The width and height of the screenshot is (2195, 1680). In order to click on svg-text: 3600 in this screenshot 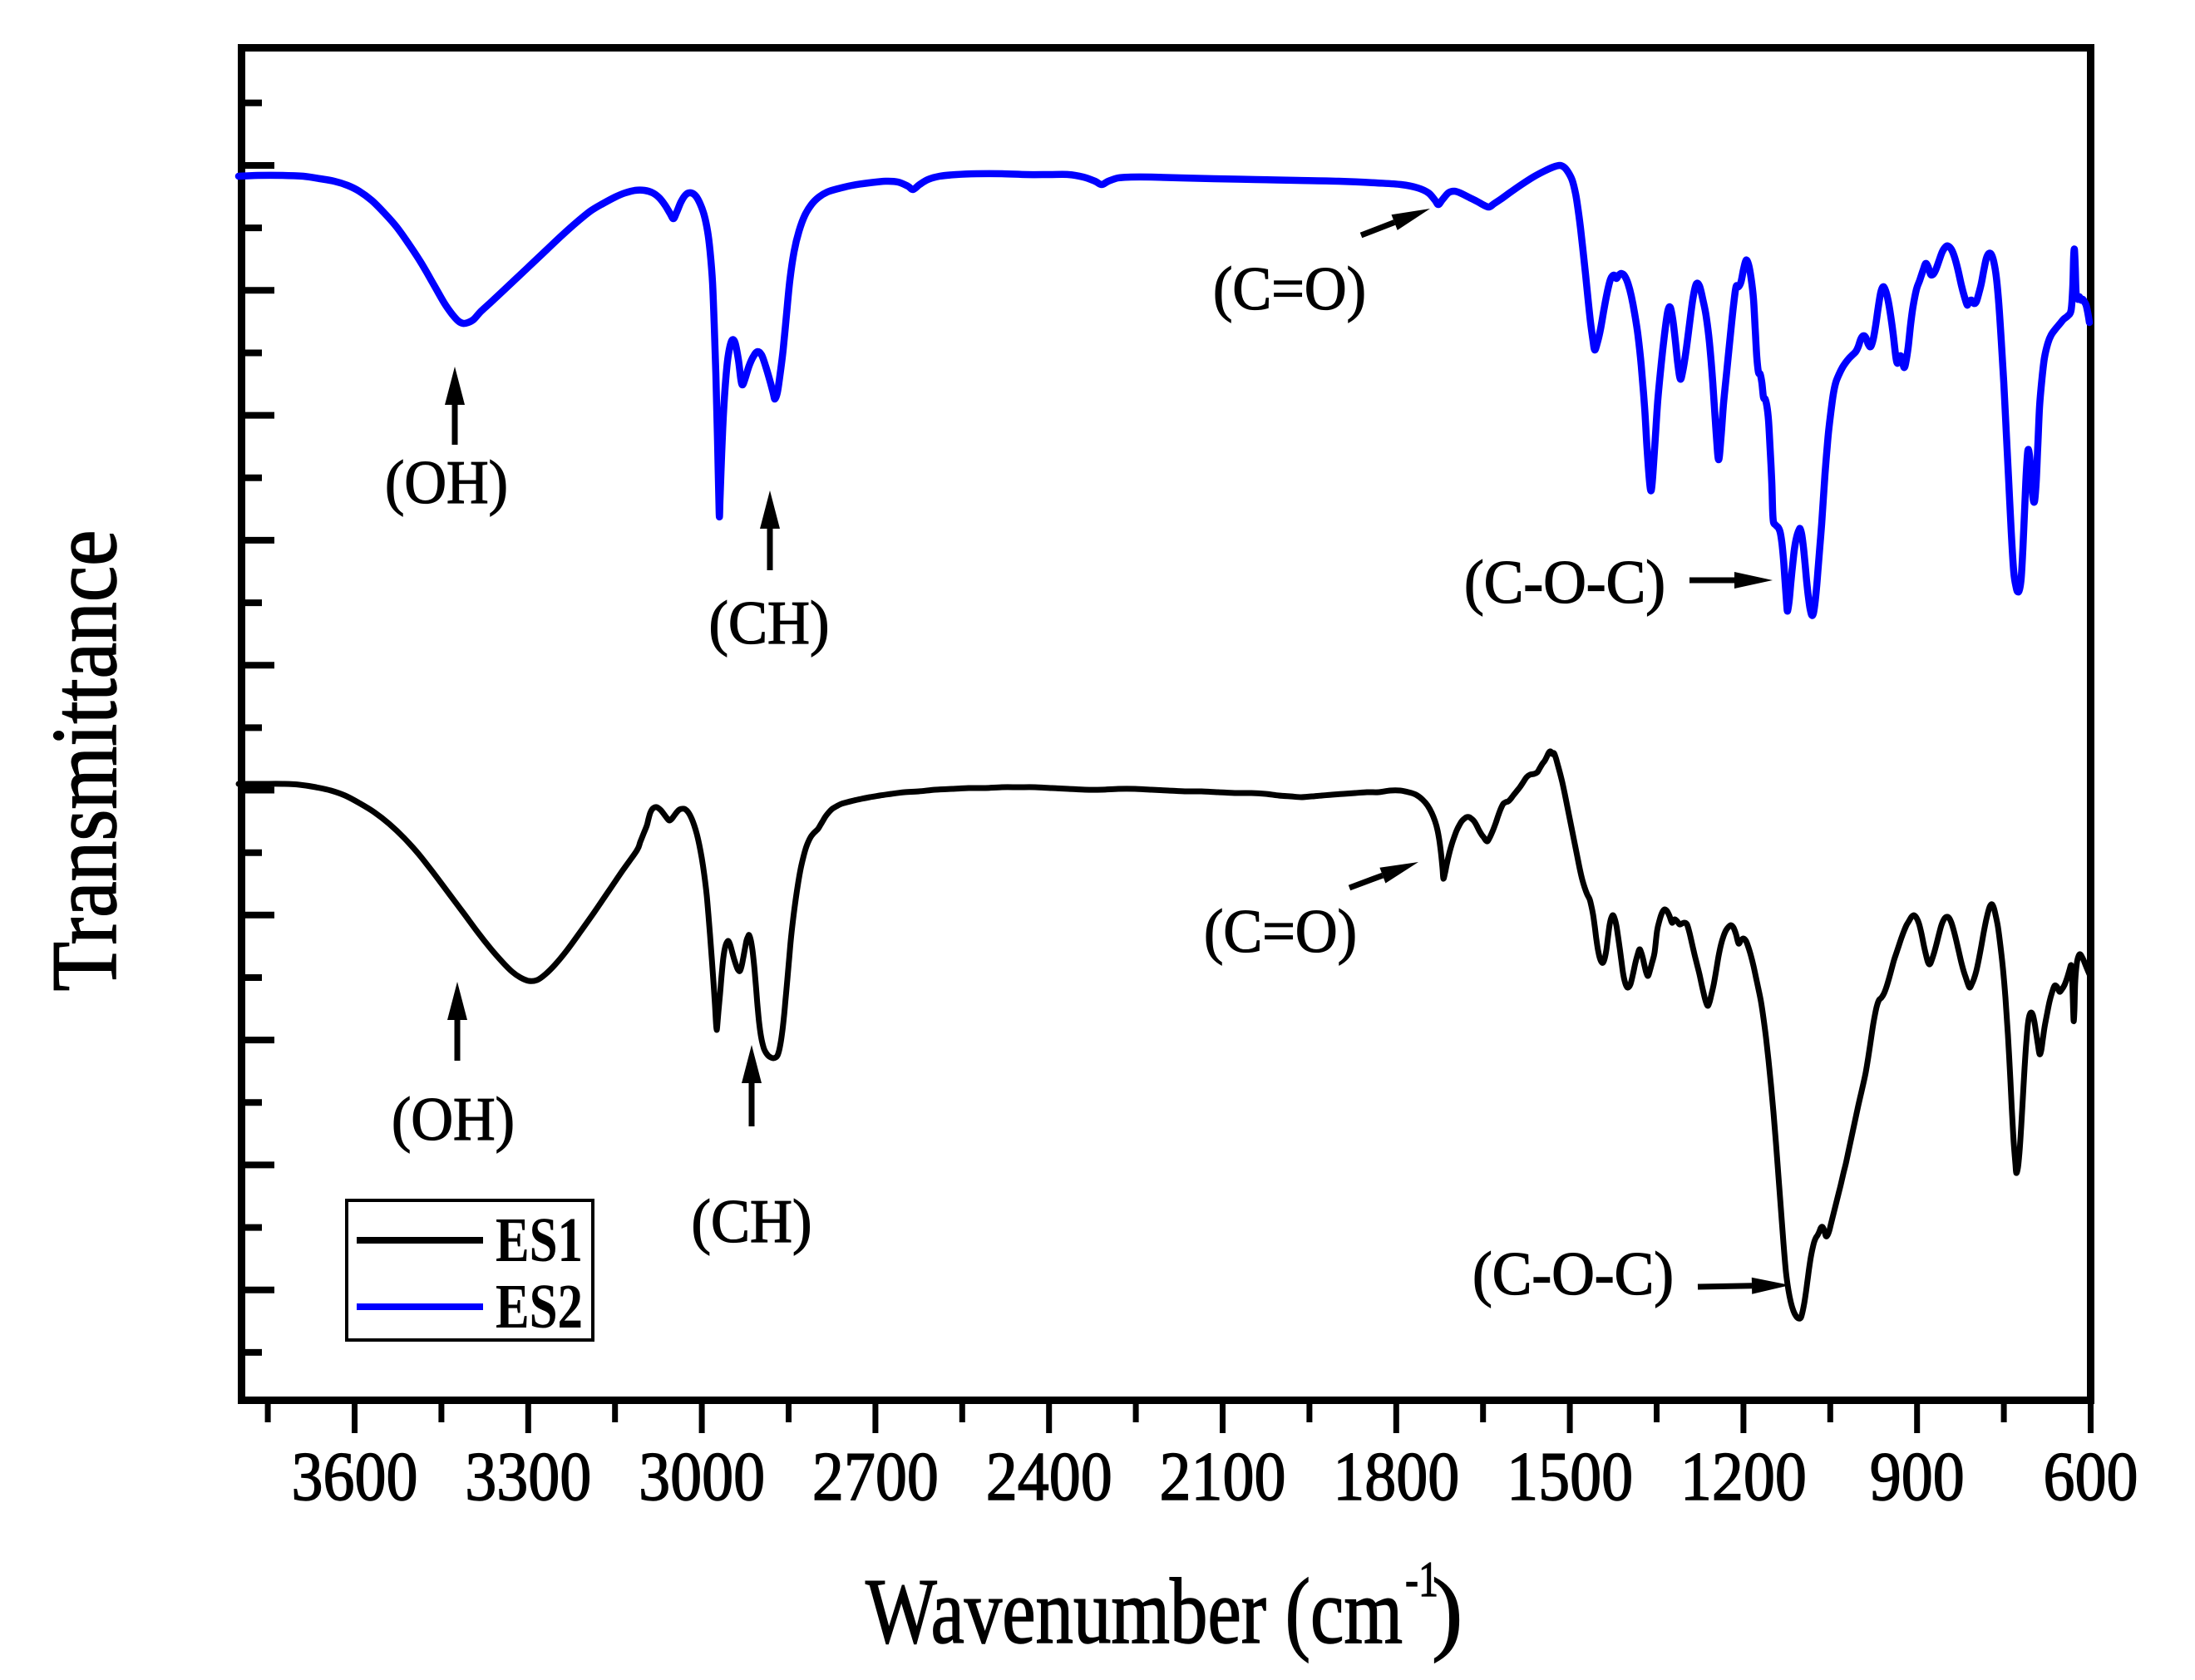, I will do `click(355, 1476)`.